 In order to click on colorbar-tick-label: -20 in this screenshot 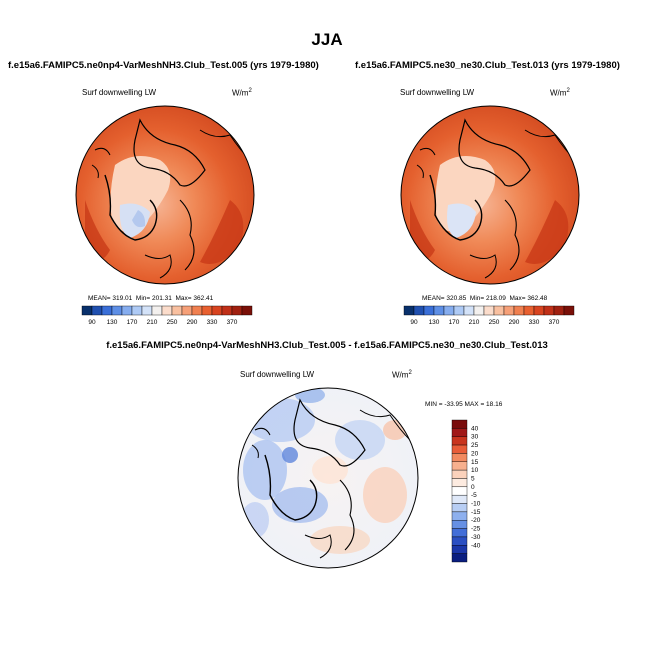, I will do `click(476, 520)`.